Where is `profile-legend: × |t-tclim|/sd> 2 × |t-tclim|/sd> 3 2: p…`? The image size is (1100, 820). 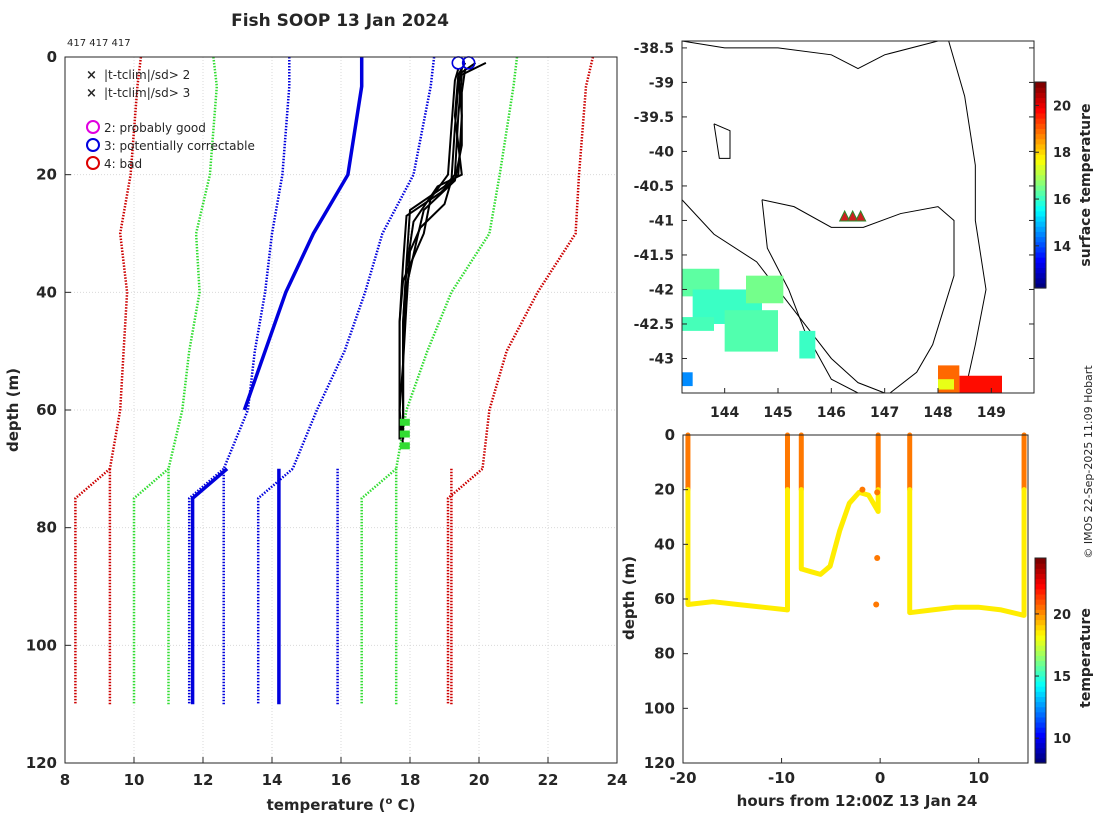
profile-legend: × |t-tclim|/sd> 2 × |t-tclim|/sd> 3 2: p… is located at coordinates (170, 119).